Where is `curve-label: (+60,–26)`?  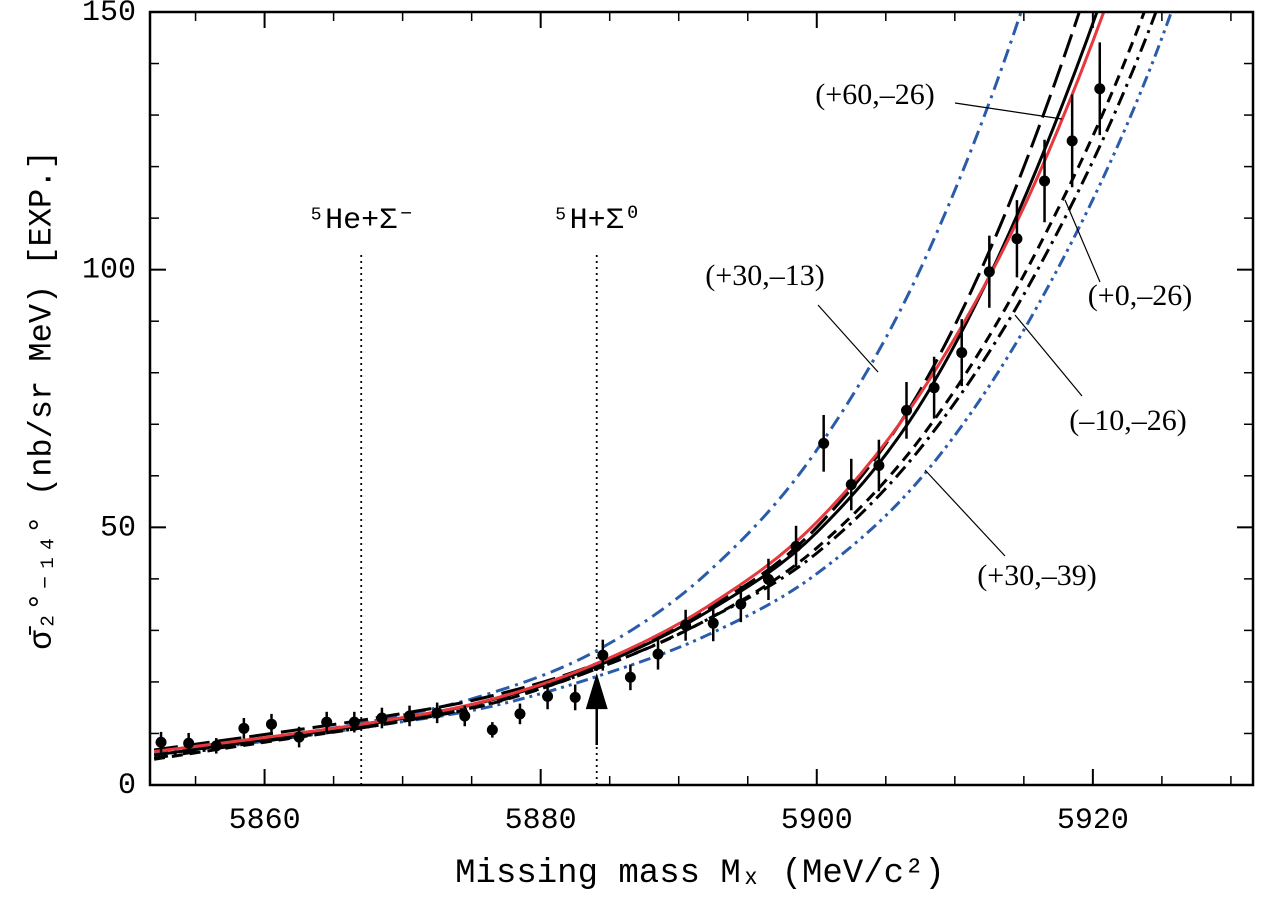 curve-label: (+60,–26) is located at coordinates (874, 94).